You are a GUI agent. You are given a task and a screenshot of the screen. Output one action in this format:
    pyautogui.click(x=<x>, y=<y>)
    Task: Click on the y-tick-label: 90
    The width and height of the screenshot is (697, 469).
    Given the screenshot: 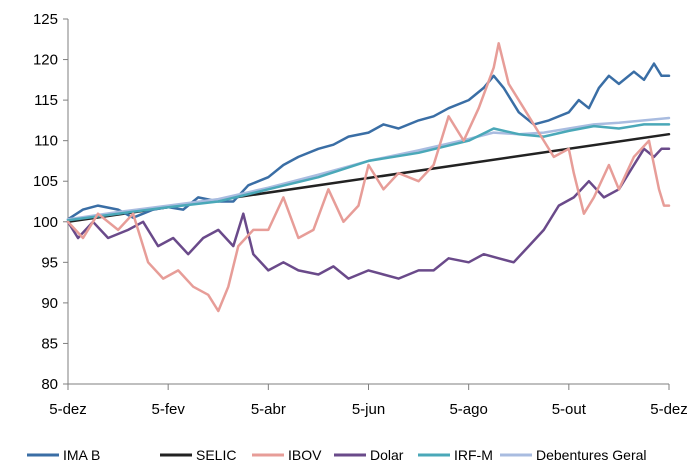 What is the action you would take?
    pyautogui.click(x=49, y=303)
    